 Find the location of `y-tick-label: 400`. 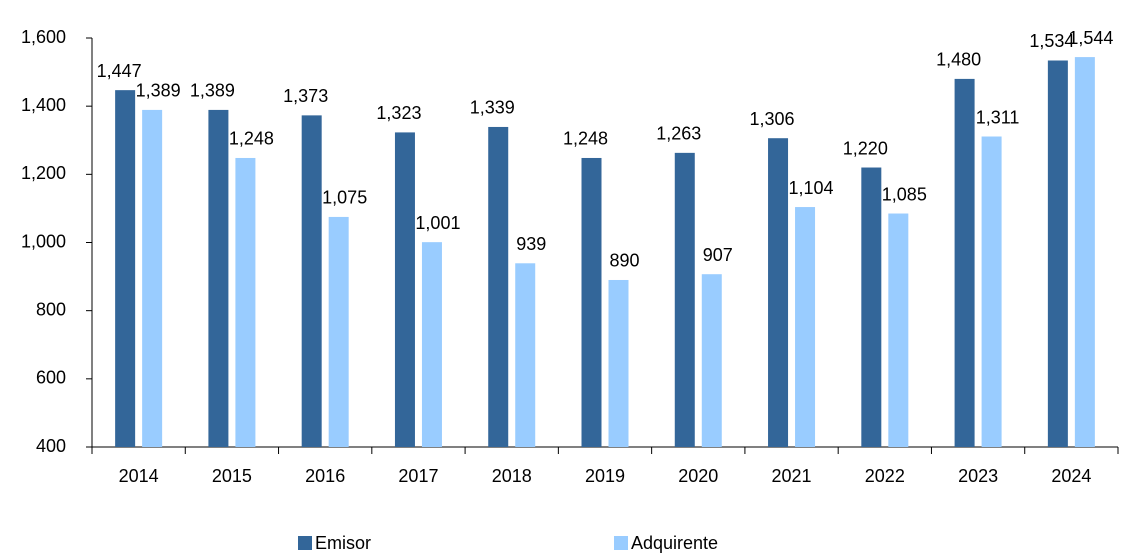

y-tick-label: 400 is located at coordinates (51, 446).